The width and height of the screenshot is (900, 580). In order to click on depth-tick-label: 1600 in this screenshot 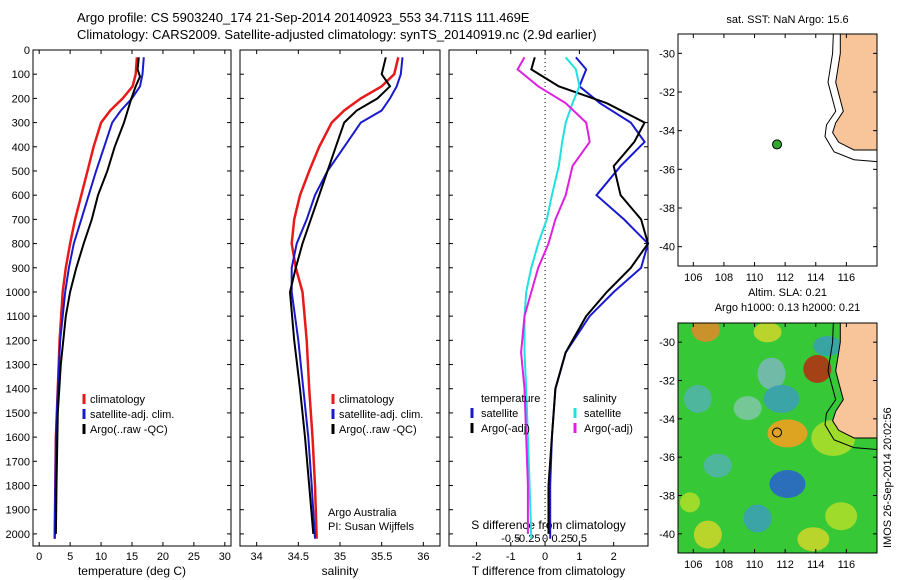, I will do `click(18, 438)`.